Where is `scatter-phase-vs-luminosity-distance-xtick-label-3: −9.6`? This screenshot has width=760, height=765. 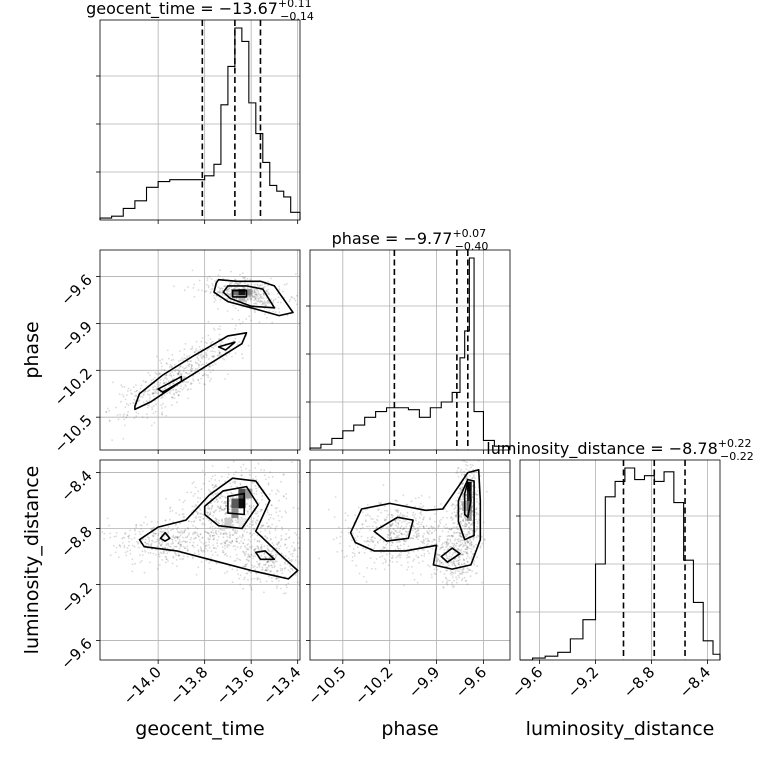 scatter-phase-vs-luminosity-distance-xtick-label-3: −9.6 is located at coordinates (471, 682).